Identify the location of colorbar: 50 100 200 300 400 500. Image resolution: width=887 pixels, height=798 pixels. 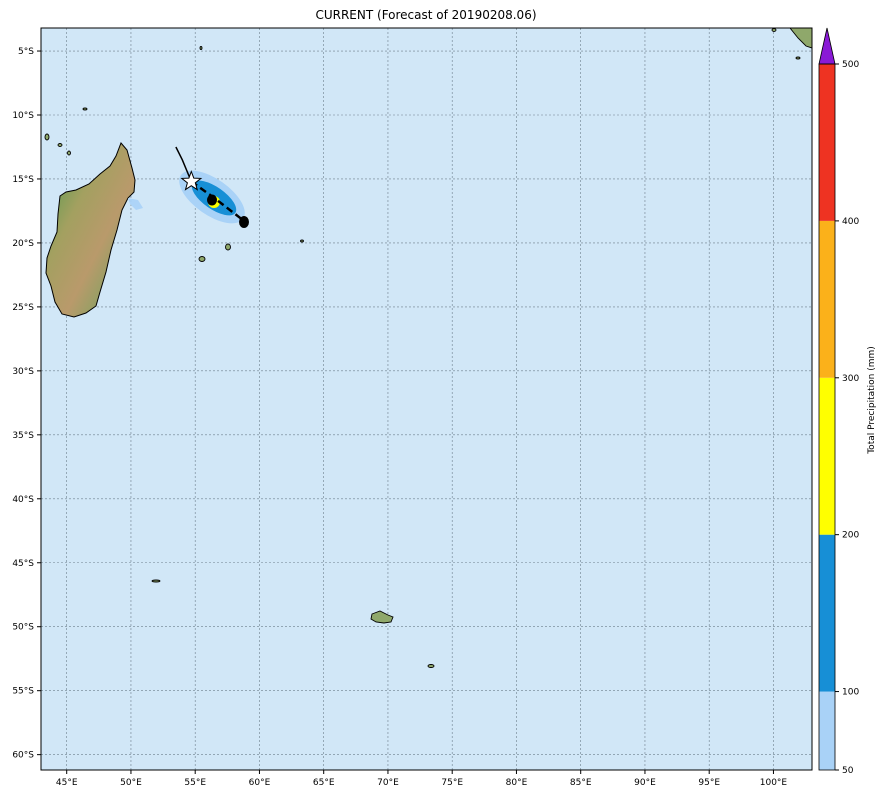
(838, 401).